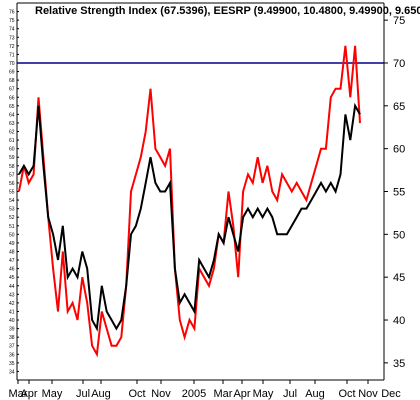  Describe the element at coordinates (12, 133) in the screenshot. I see `left-tick-label: 62` at that location.